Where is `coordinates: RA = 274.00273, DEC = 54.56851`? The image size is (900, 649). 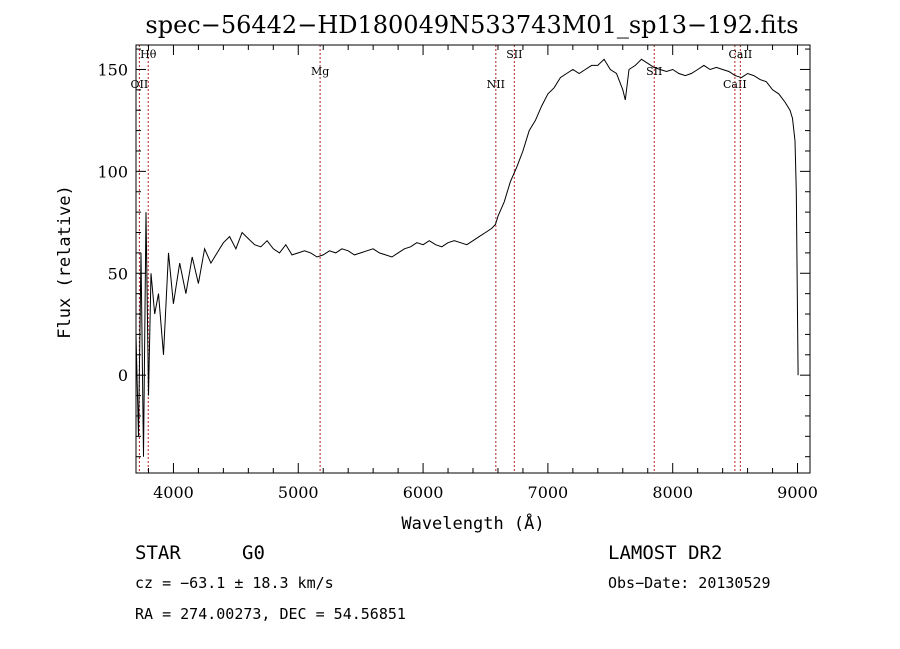 coordinates: RA = 274.00273, DEC = 54.56851 is located at coordinates (270, 614).